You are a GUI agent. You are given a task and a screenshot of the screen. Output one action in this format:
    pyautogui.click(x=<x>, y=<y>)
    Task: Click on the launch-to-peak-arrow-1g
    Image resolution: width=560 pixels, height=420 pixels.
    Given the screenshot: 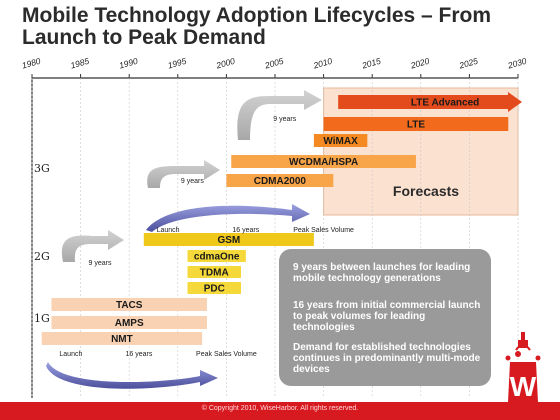 What is the action you would take?
    pyautogui.click(x=132, y=375)
    